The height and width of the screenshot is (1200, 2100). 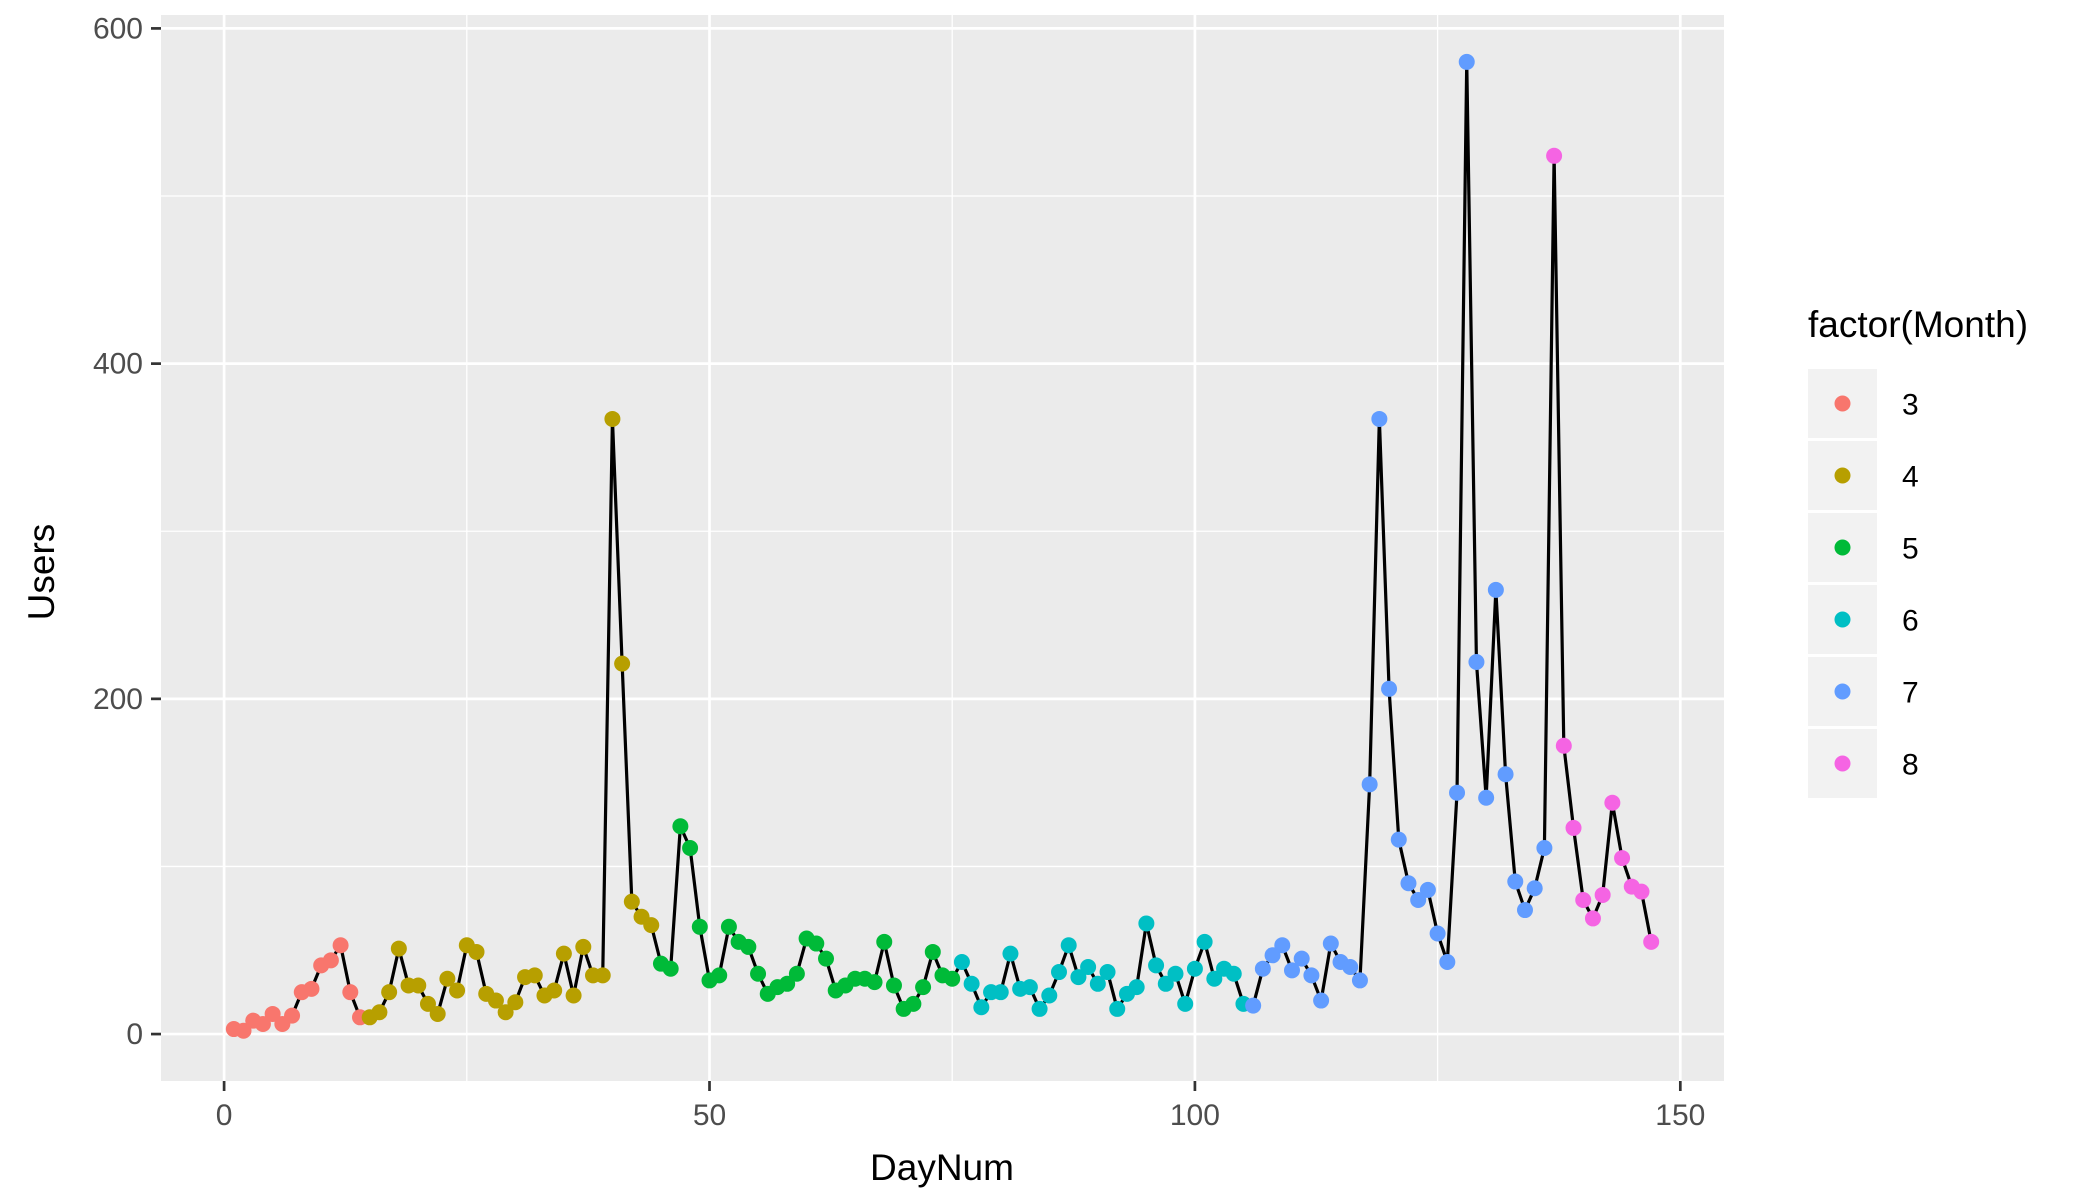 I want to click on y-axis-title: Users, so click(x=41, y=572).